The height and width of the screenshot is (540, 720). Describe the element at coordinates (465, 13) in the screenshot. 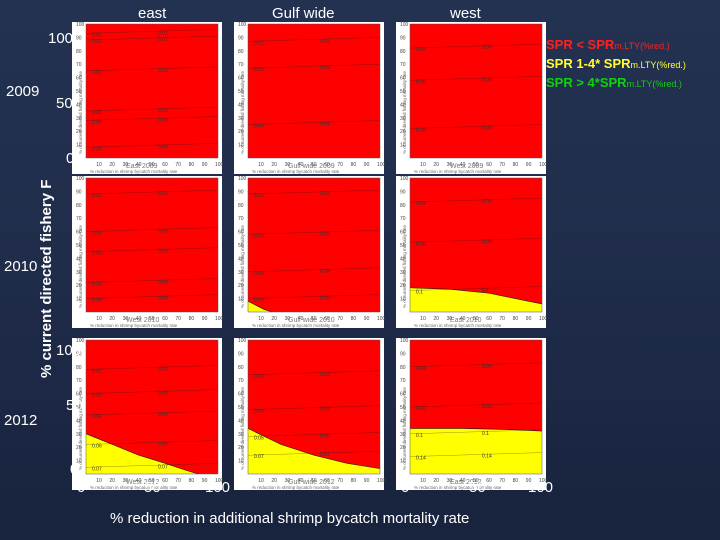

I see `column-title-west: west` at that location.